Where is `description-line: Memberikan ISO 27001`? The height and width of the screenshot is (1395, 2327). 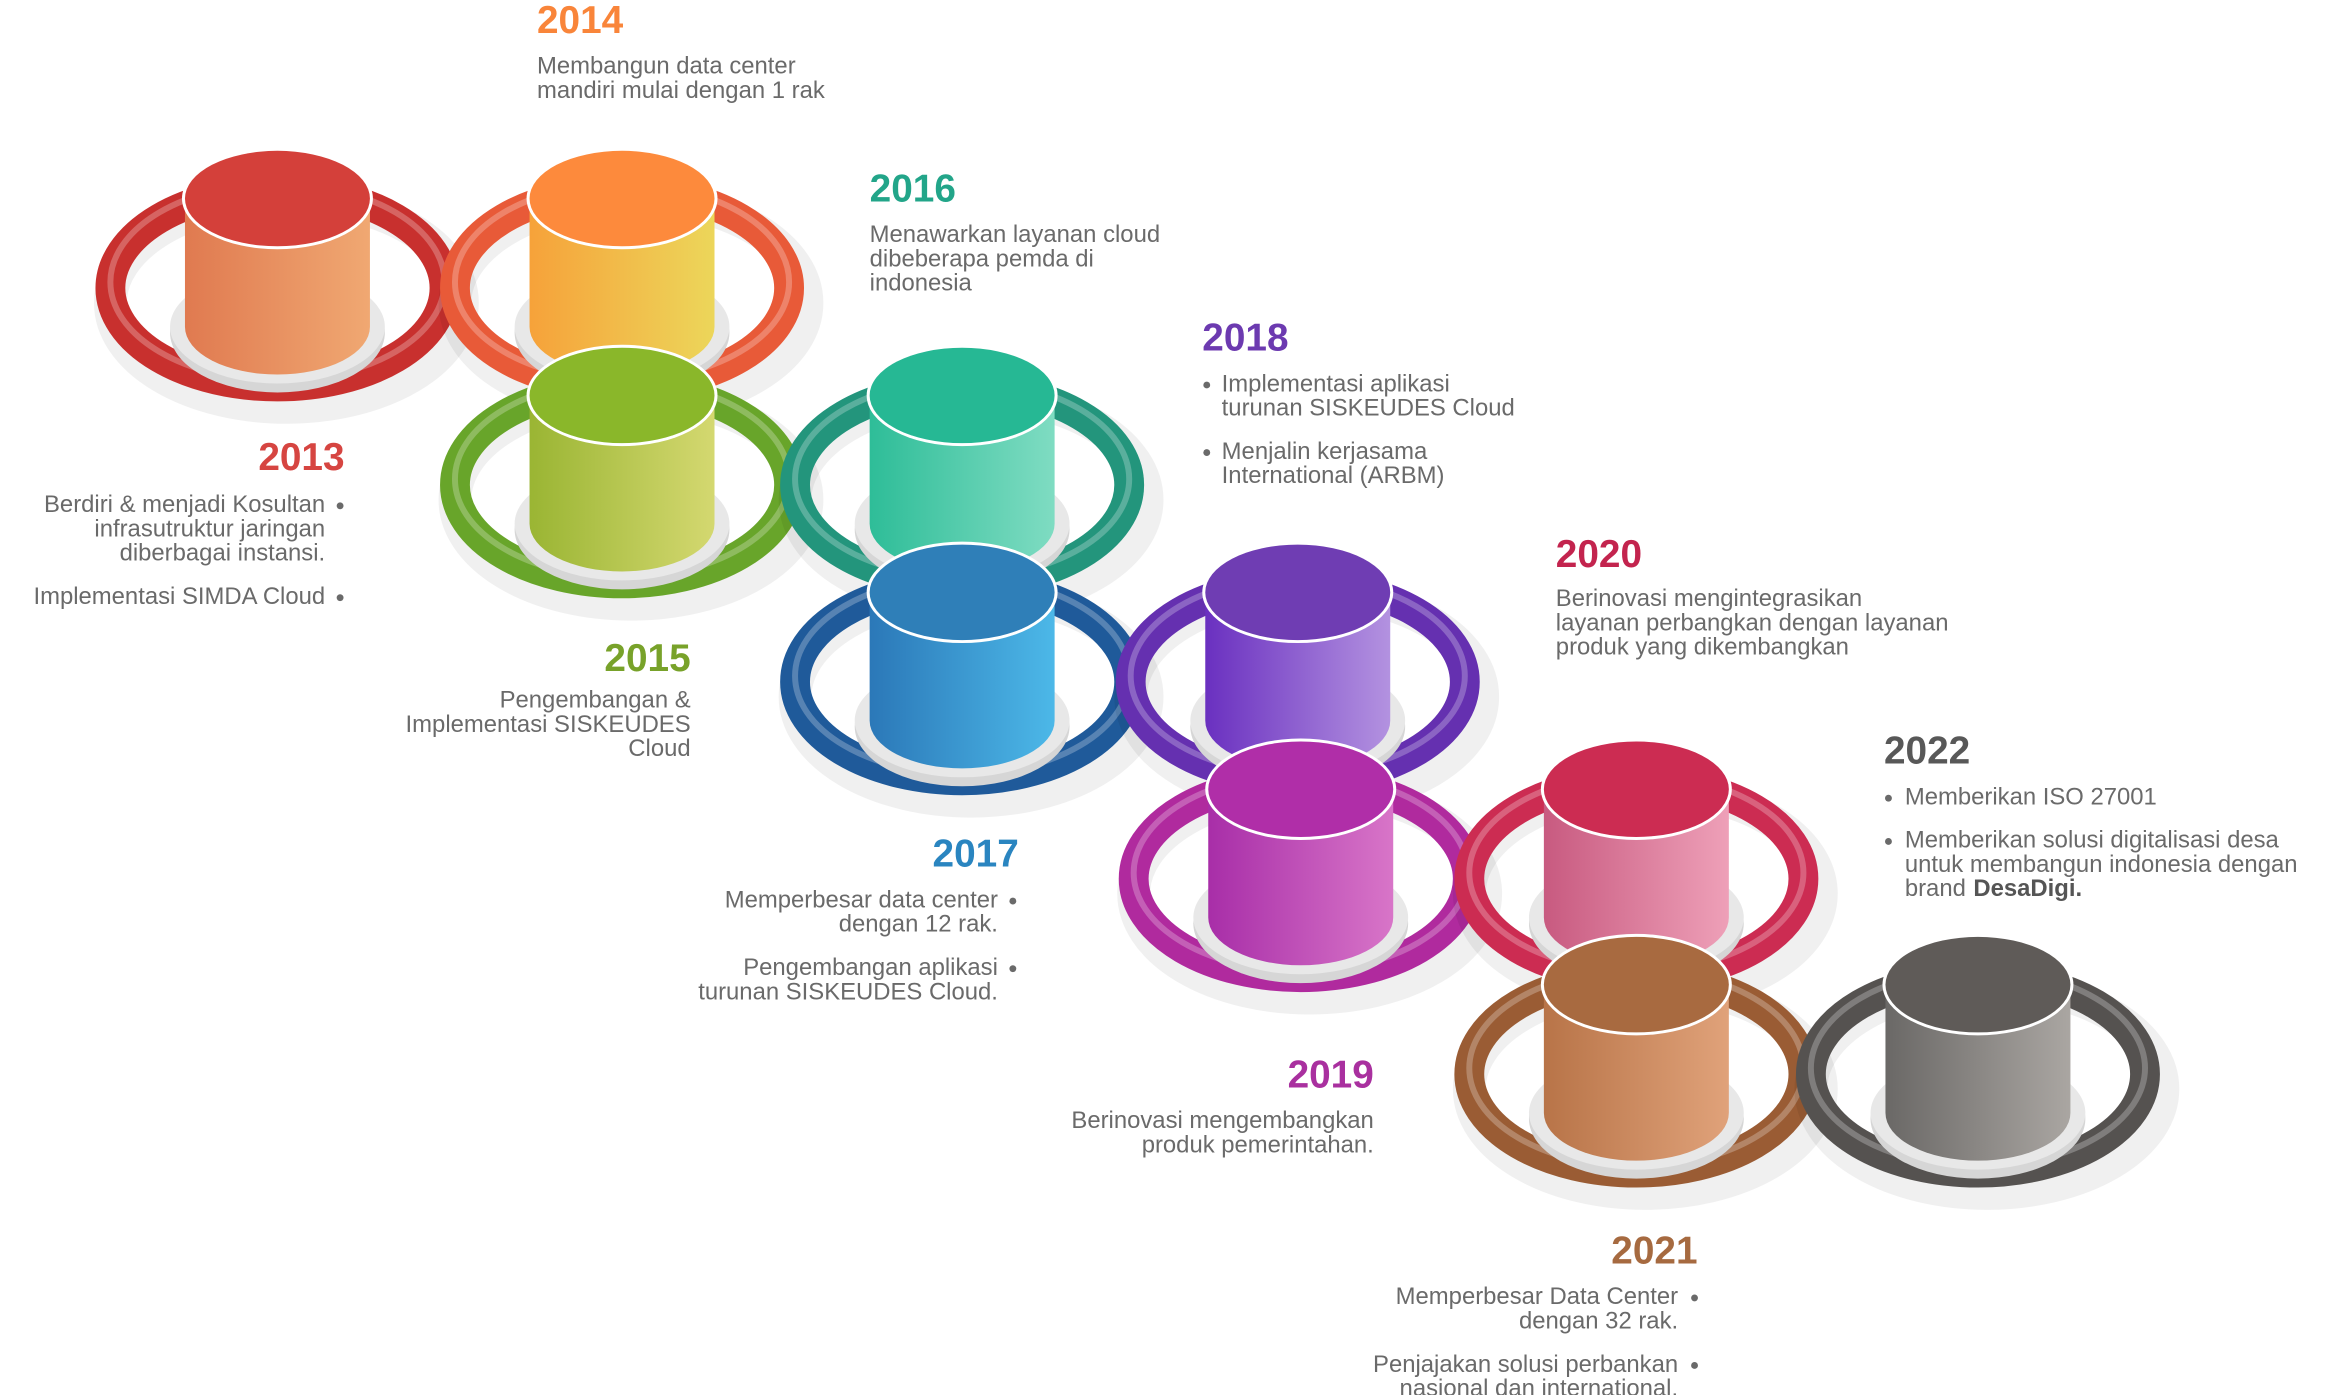 description-line: Memberikan ISO 27001 is located at coordinates (2031, 796).